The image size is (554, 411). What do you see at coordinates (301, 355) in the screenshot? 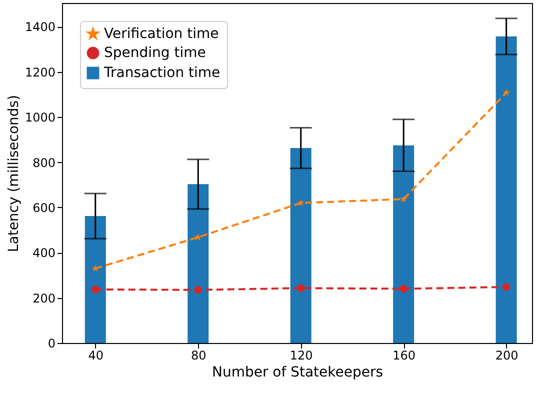
I see `x-tick-label: 120` at bounding box center [301, 355].